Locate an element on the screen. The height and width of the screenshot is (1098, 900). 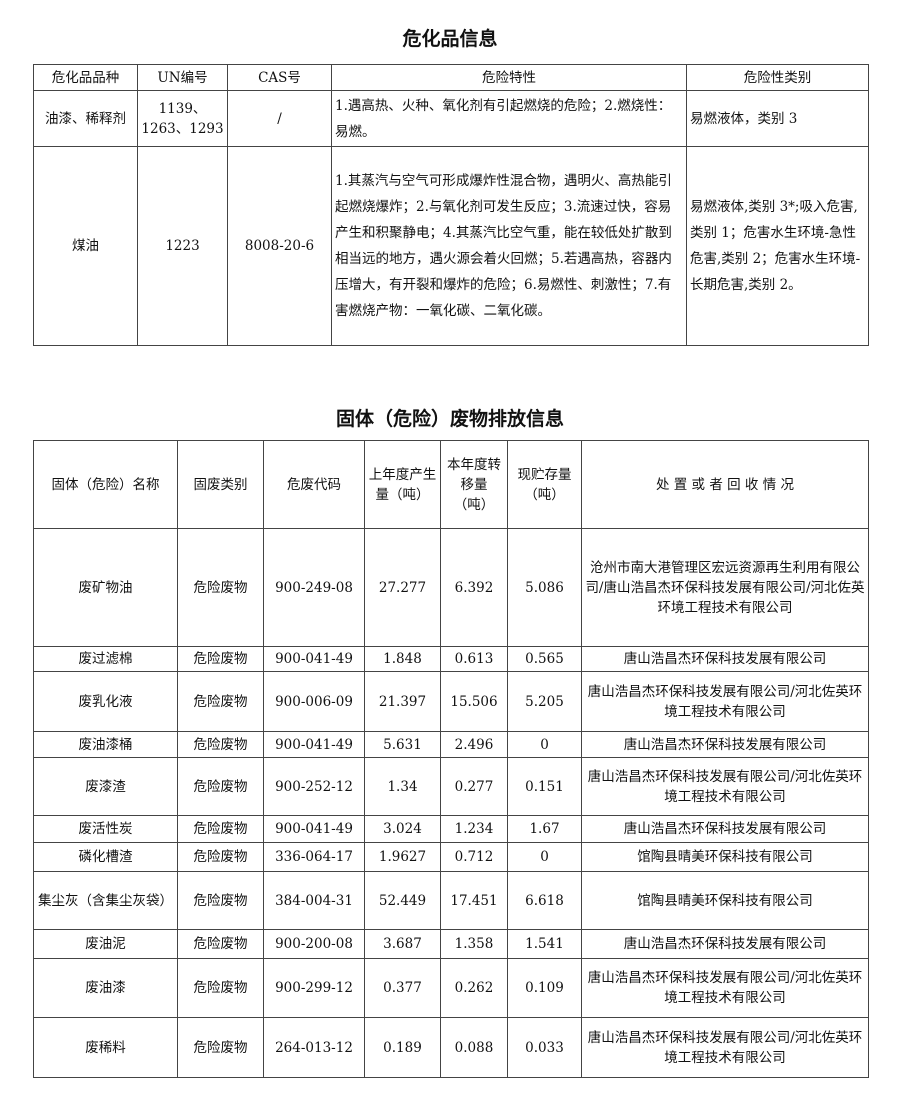
table-cell: 1.9627 is located at coordinates (402, 857).